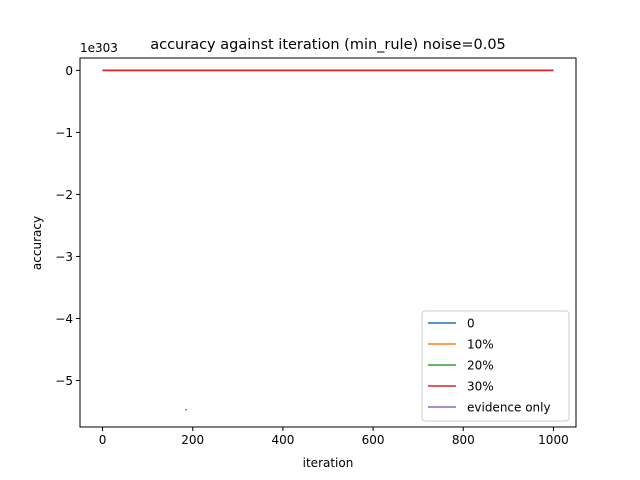 The height and width of the screenshot is (480, 640). I want to click on y-tick-label: −4, so click(64, 319).